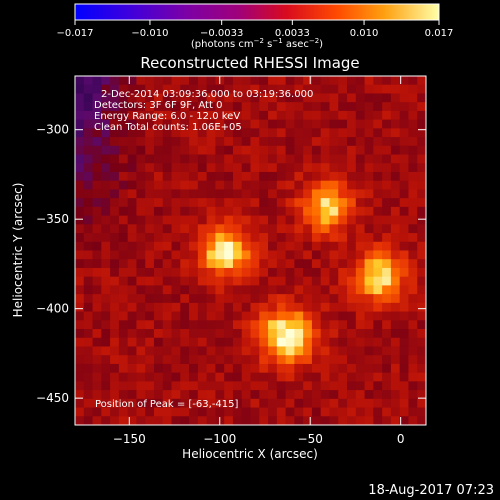 The height and width of the screenshot is (500, 500). I want to click on colorbar-units: (photons cm−2 s−1 asec−2), so click(257, 43).